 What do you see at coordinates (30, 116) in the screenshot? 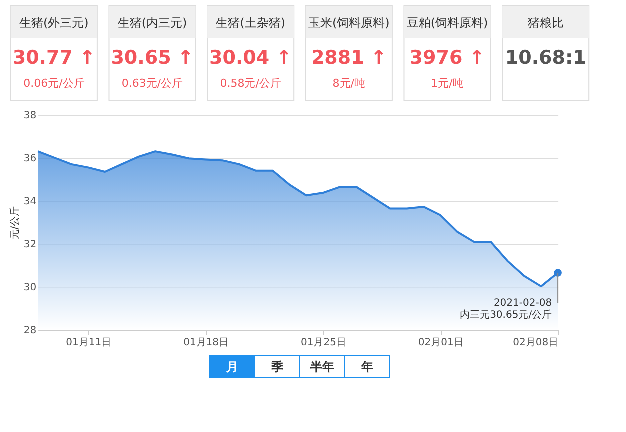
I see `y-tick-label: 38` at bounding box center [30, 116].